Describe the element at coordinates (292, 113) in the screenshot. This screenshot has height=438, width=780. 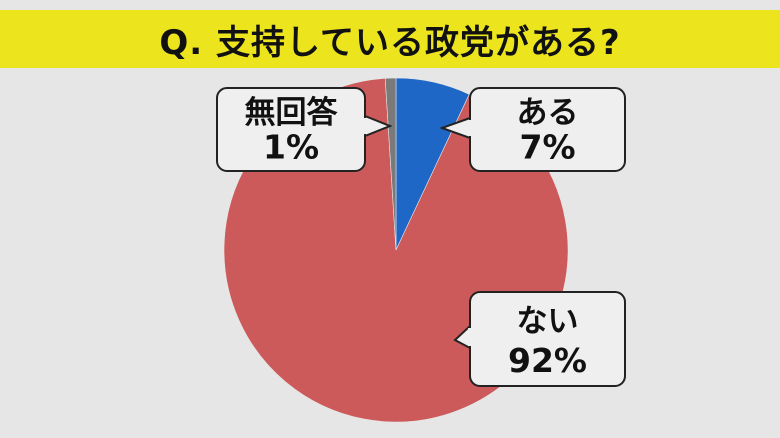
I see `slice-label: 無回答` at that location.